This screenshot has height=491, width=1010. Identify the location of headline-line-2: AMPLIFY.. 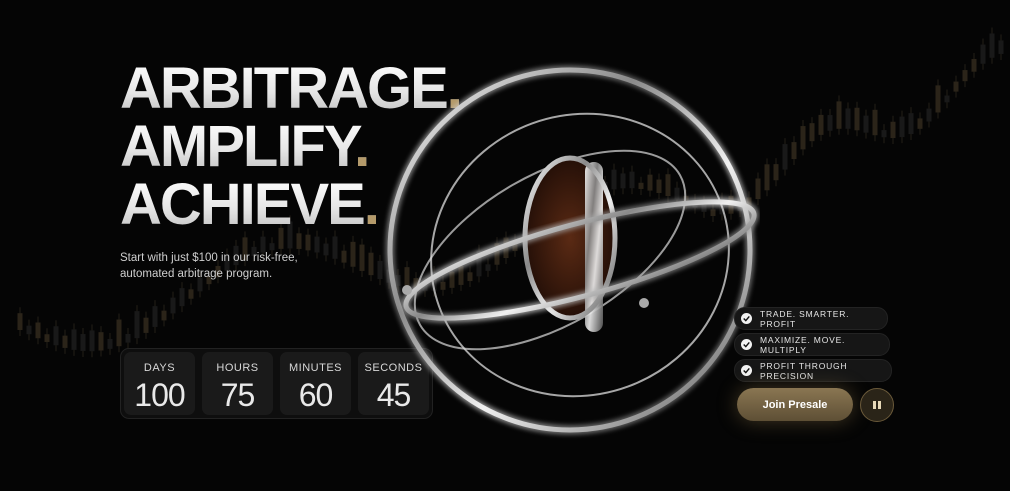
(290, 147).